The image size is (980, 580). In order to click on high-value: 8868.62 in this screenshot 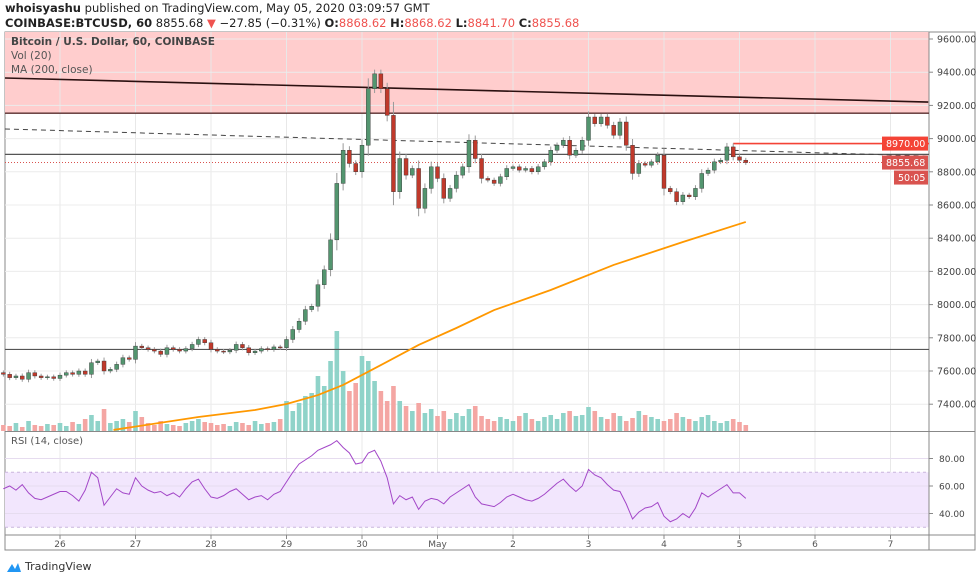, I will do `click(428, 23)`.